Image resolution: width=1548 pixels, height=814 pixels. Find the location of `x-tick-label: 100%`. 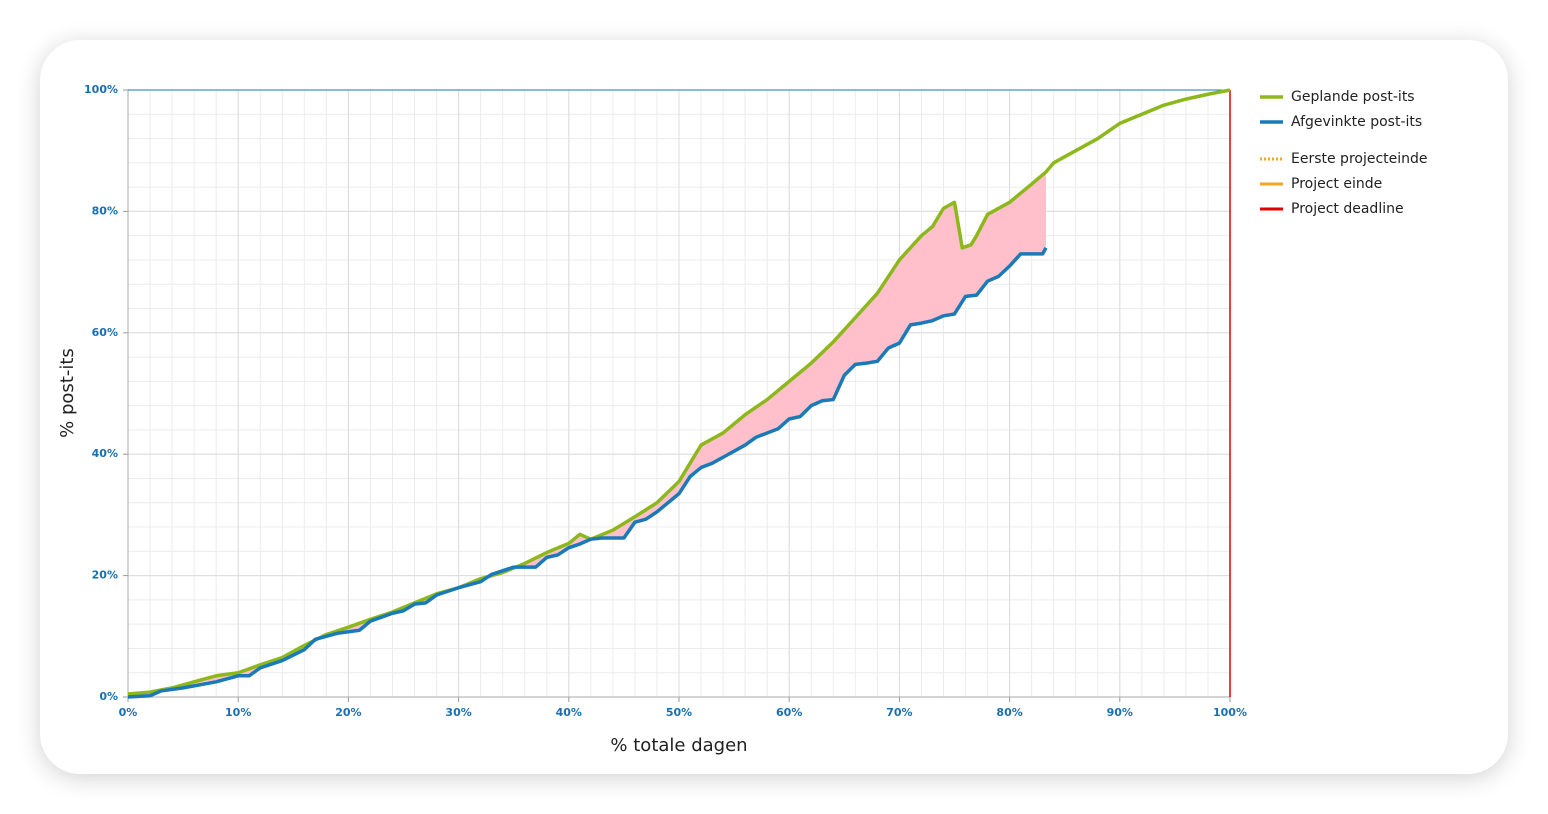

x-tick-label: 100% is located at coordinates (1230, 712).